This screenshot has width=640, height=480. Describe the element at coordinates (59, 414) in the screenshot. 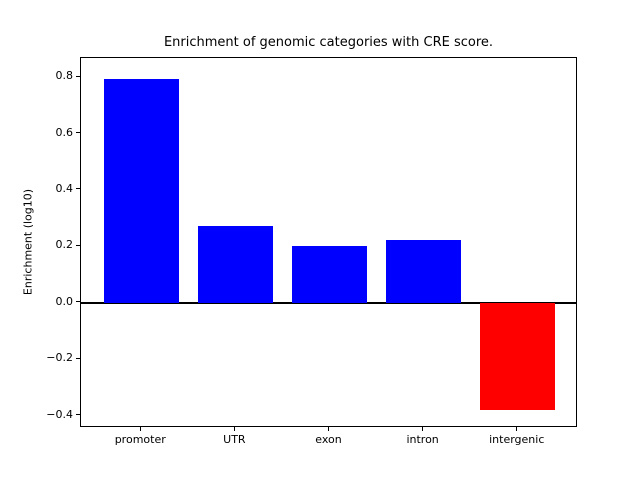

I see `y-tick-label: −0.4` at that location.